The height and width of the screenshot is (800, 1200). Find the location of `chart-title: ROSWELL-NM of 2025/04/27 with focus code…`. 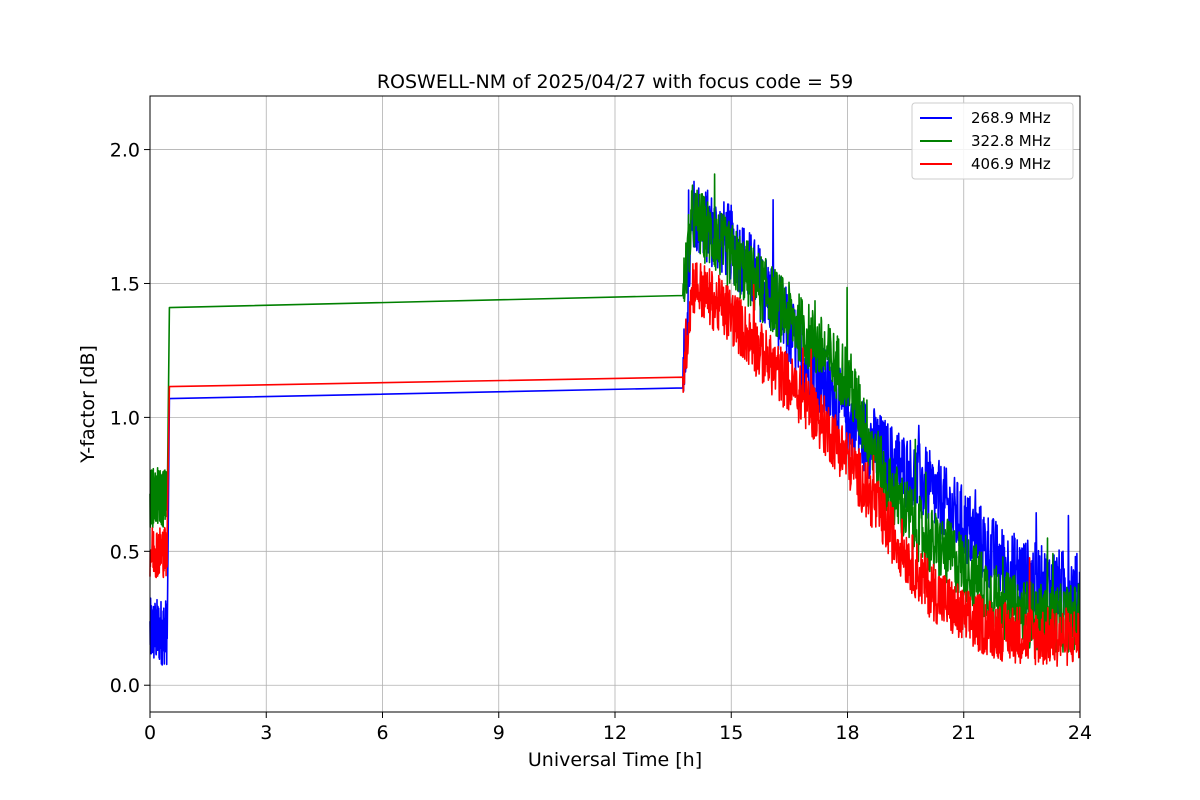

chart-title: ROSWELL-NM of 2025/04/27 with focus code… is located at coordinates (615, 82).